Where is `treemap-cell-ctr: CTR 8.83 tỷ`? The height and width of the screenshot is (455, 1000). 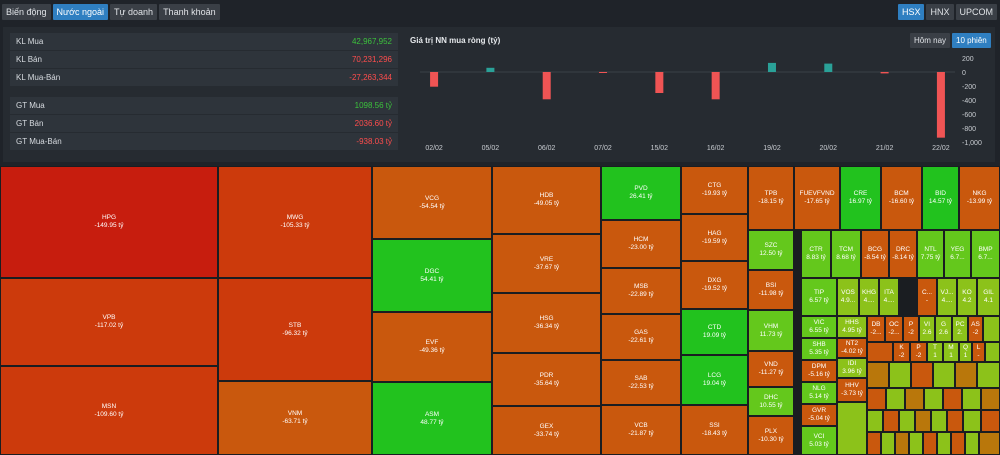
treemap-cell-ctr: CTR 8.83 tỷ is located at coordinates (816, 254).